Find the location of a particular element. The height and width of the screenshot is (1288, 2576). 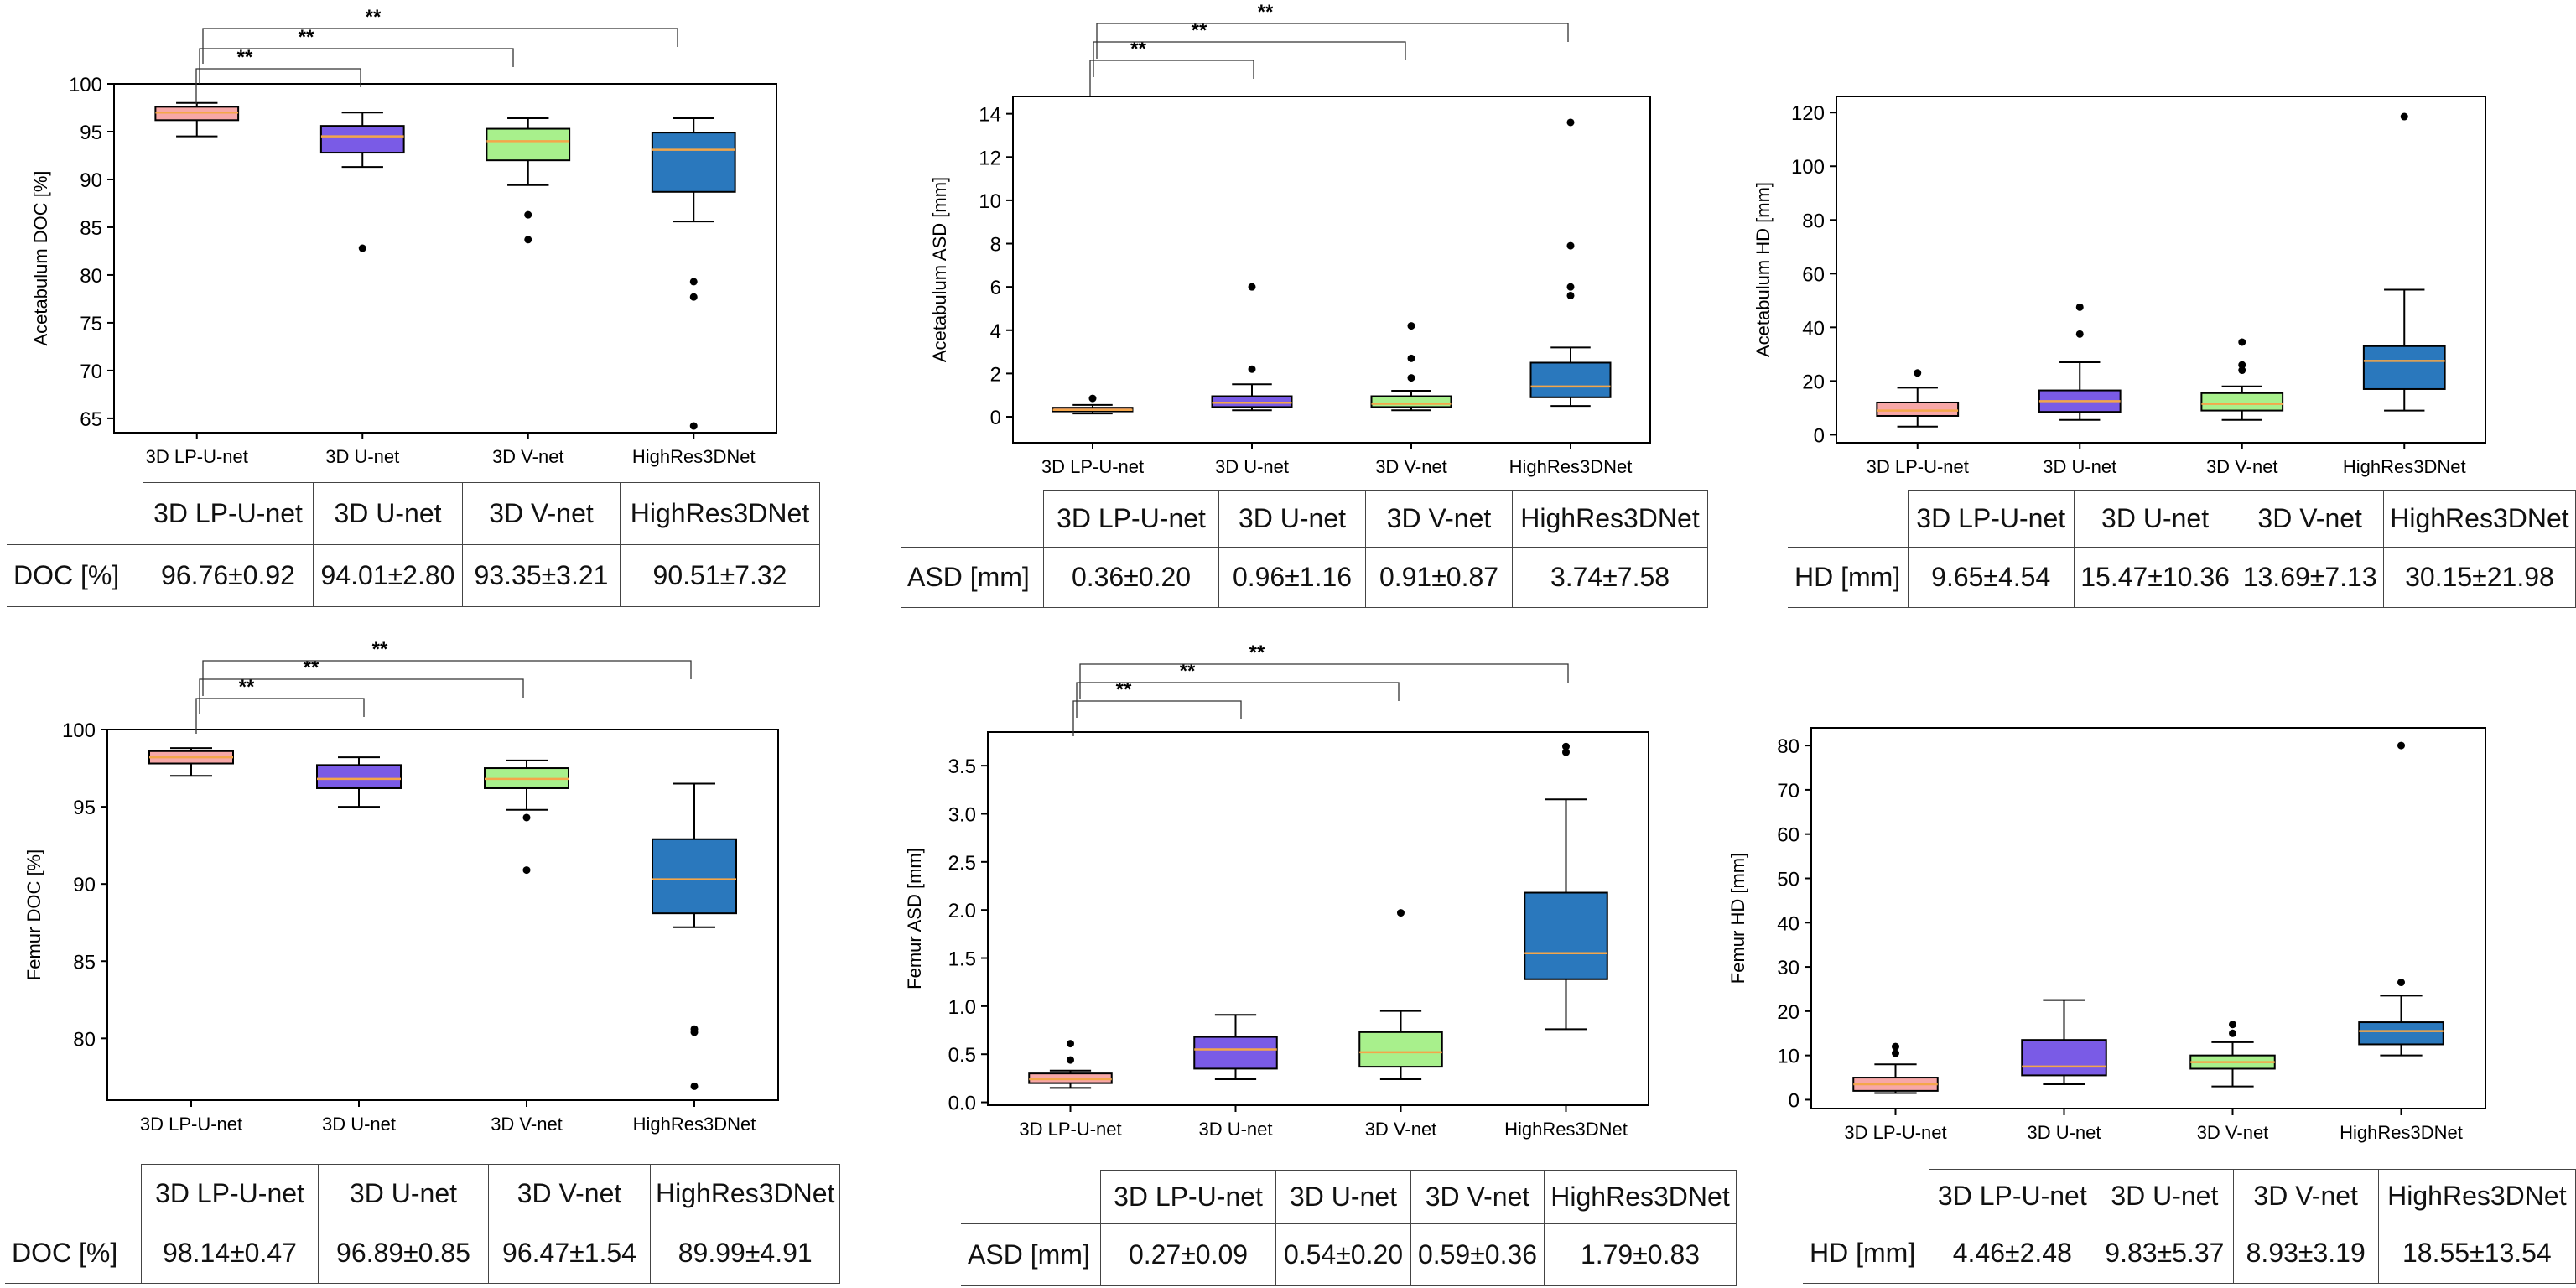

y-tick-label: 95 is located at coordinates (84, 808).